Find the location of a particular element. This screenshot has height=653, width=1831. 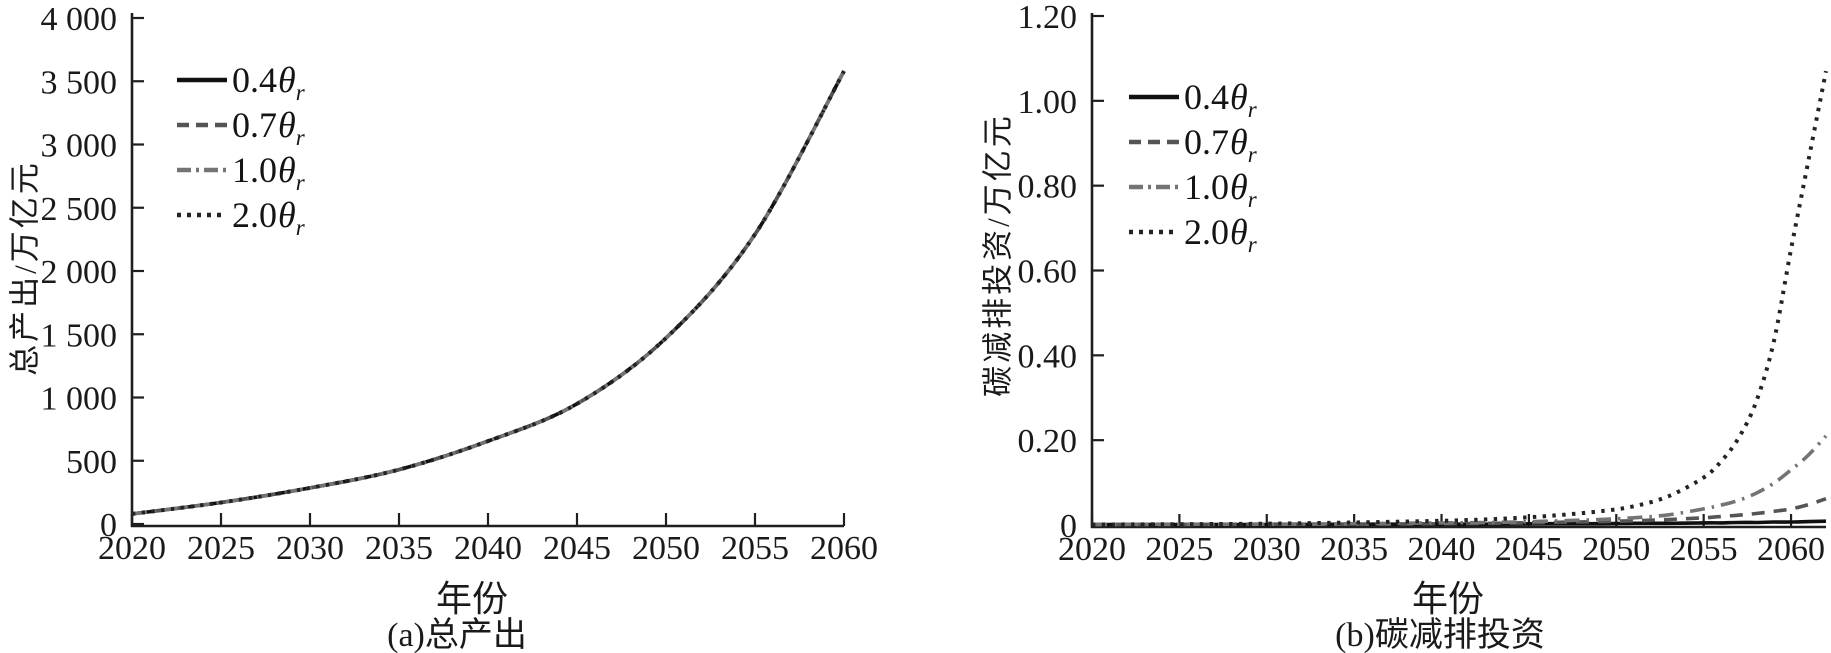

y-tick-label: 2 500 is located at coordinates (79, 209).